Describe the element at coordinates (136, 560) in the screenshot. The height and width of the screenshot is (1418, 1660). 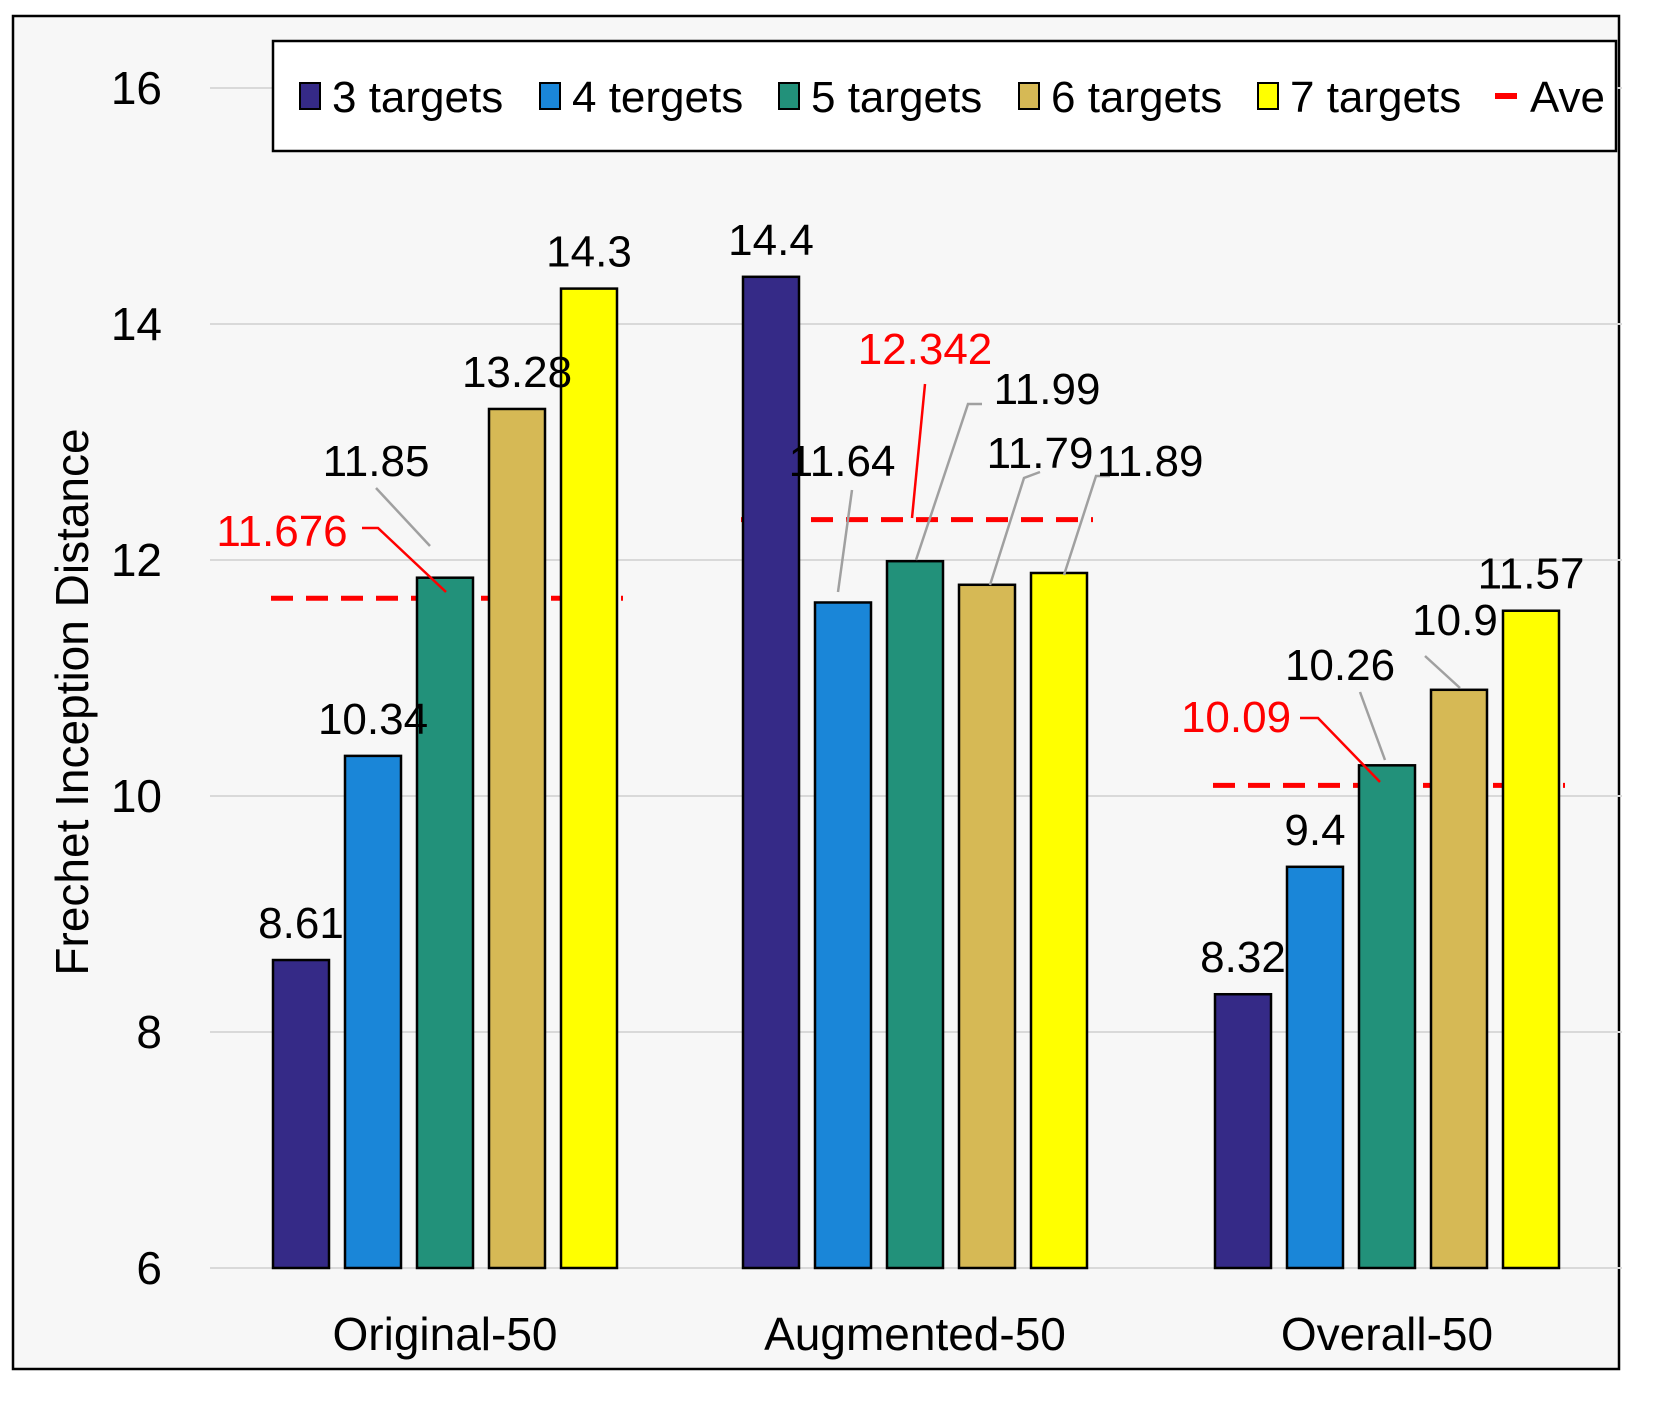
I see `y-tick-label: 12` at that location.